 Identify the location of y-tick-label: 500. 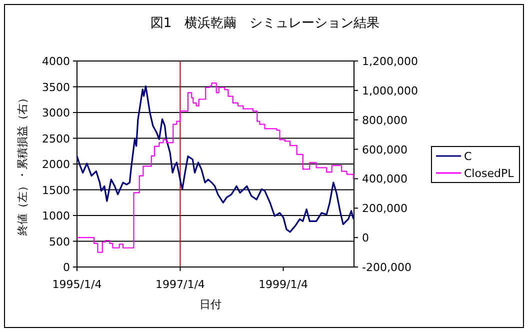
(59, 241).